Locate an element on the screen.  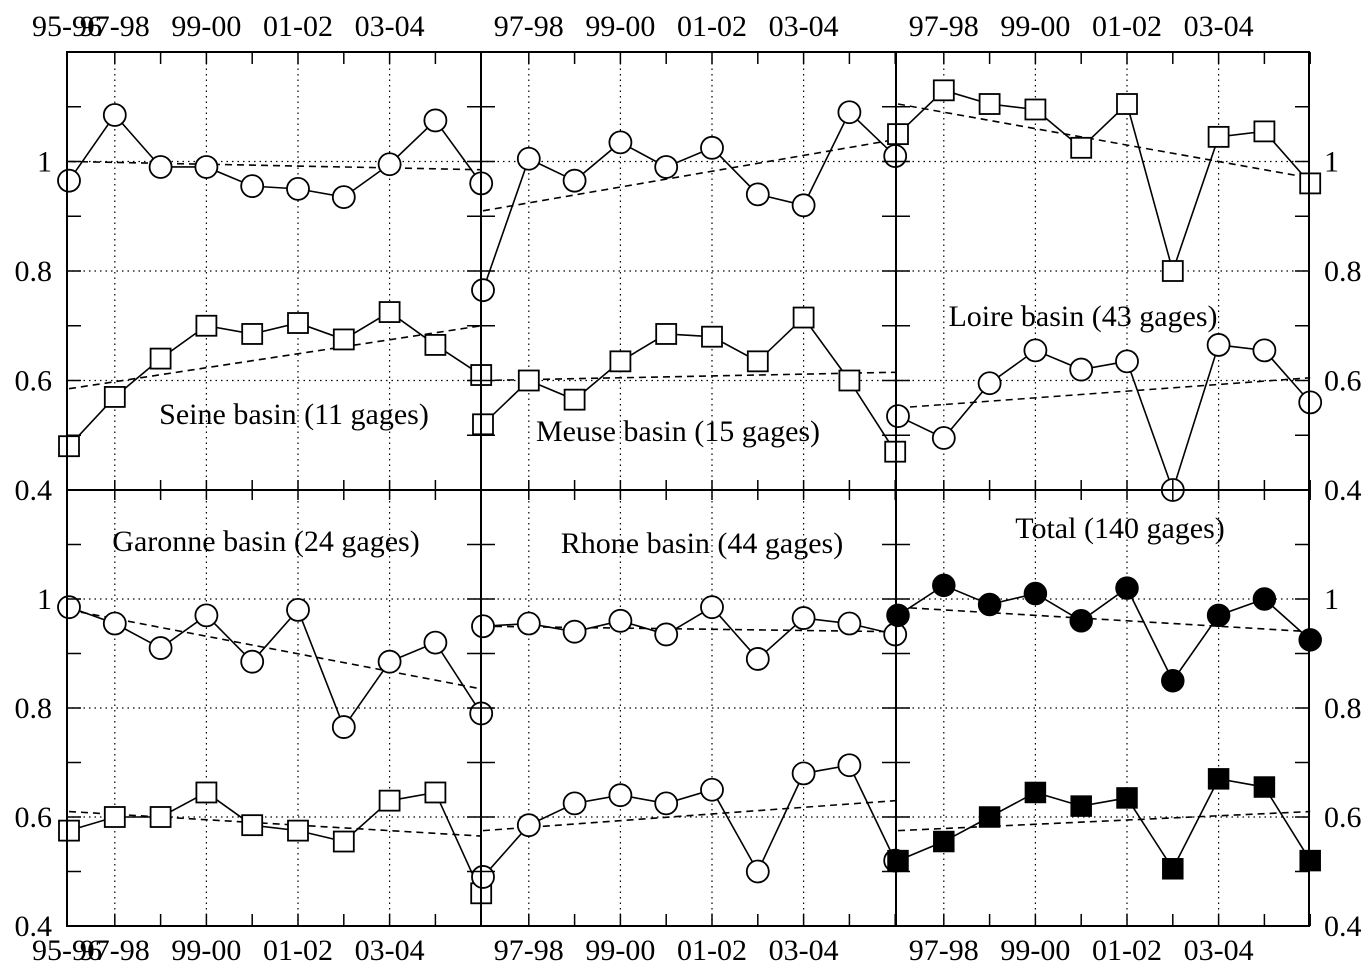
x-tick-label-top: 99-00 is located at coordinates (620, 26).